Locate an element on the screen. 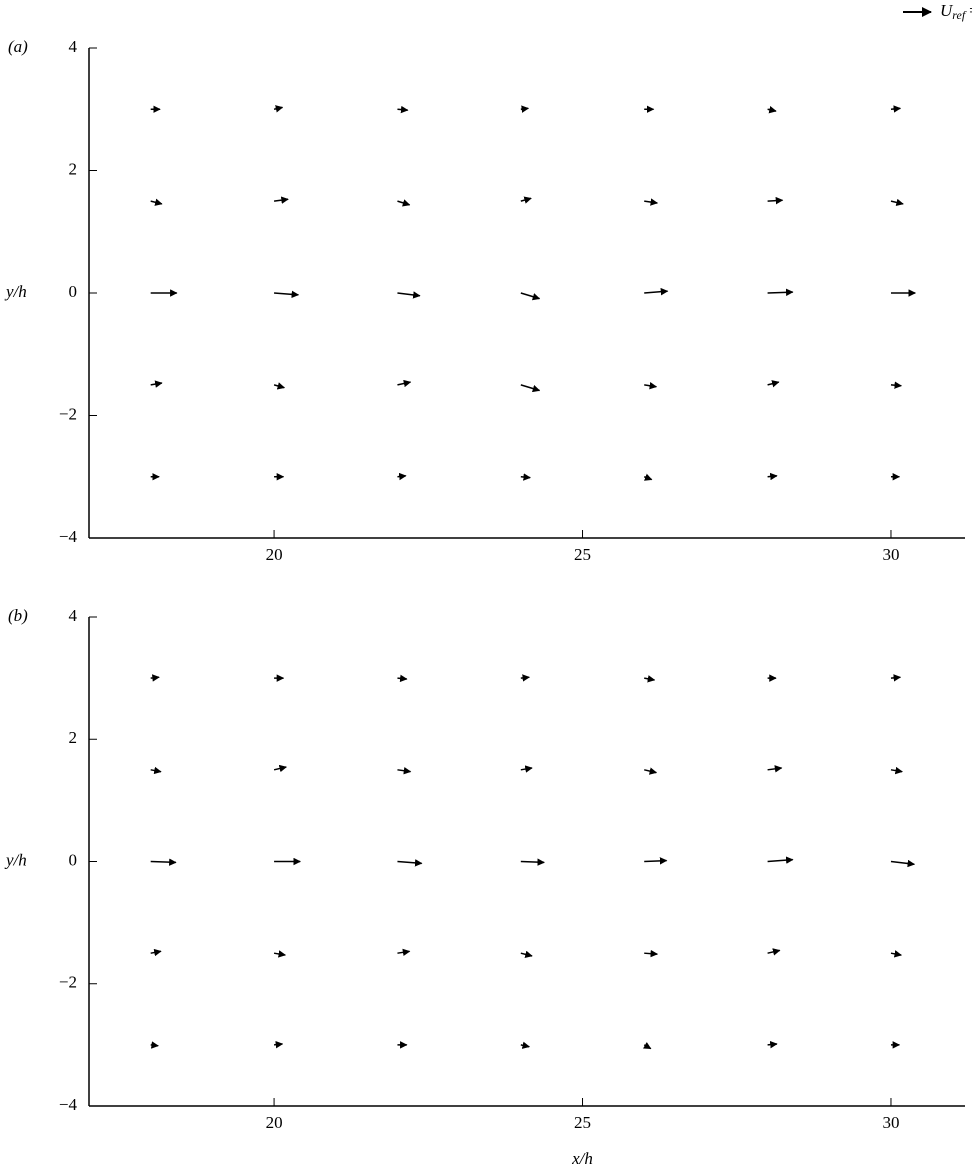 This screenshot has width=972, height=1175. reference-label: Uref=300m s−1 is located at coordinates (956, 11).